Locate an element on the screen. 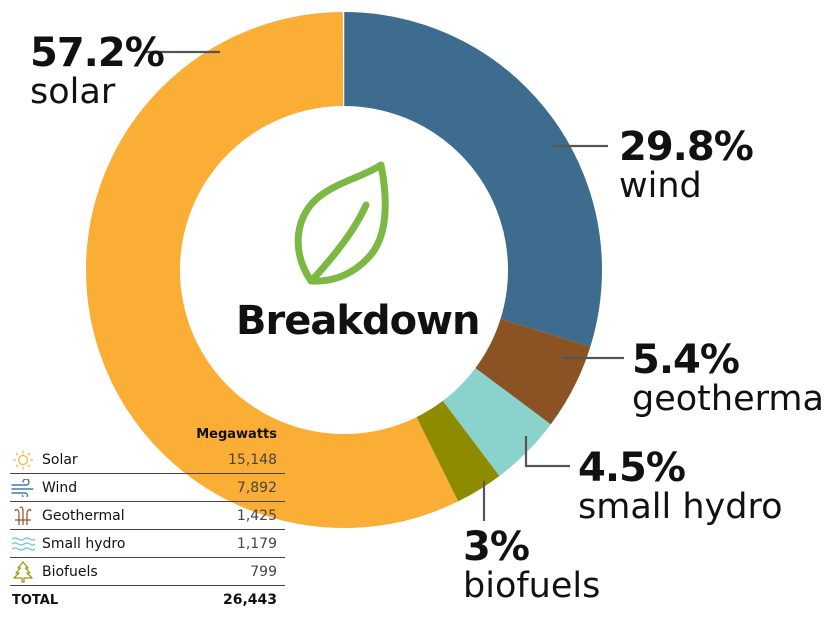 Image resolution: width=826 pixels, height=620 pixels. legend-label: Solar is located at coordinates (60, 459).